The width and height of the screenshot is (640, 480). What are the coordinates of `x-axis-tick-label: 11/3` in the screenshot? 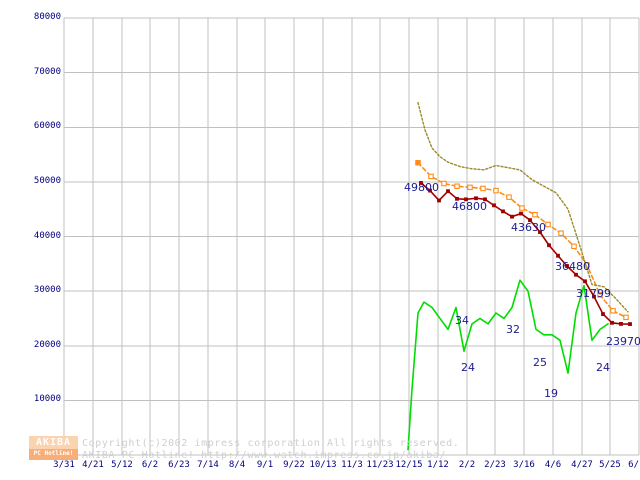 It's located at (352, 465).